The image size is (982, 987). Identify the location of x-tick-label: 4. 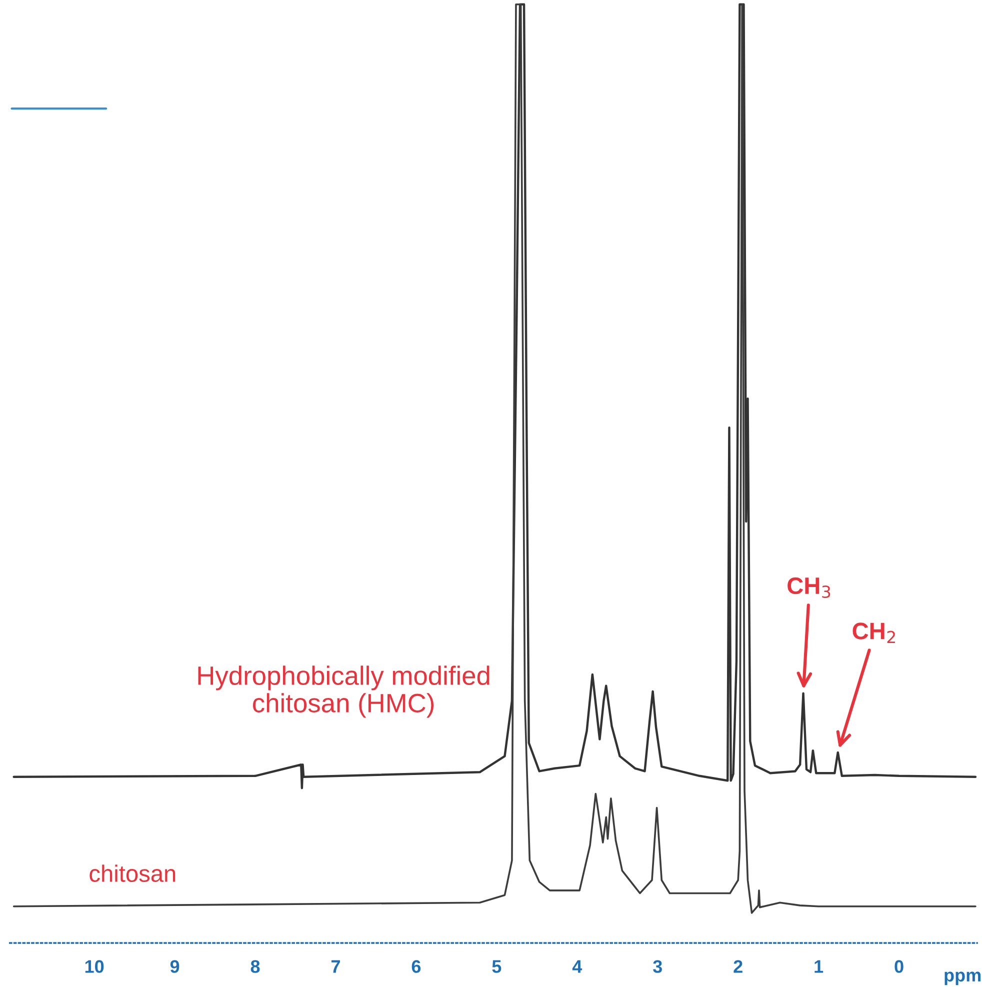
(577, 966).